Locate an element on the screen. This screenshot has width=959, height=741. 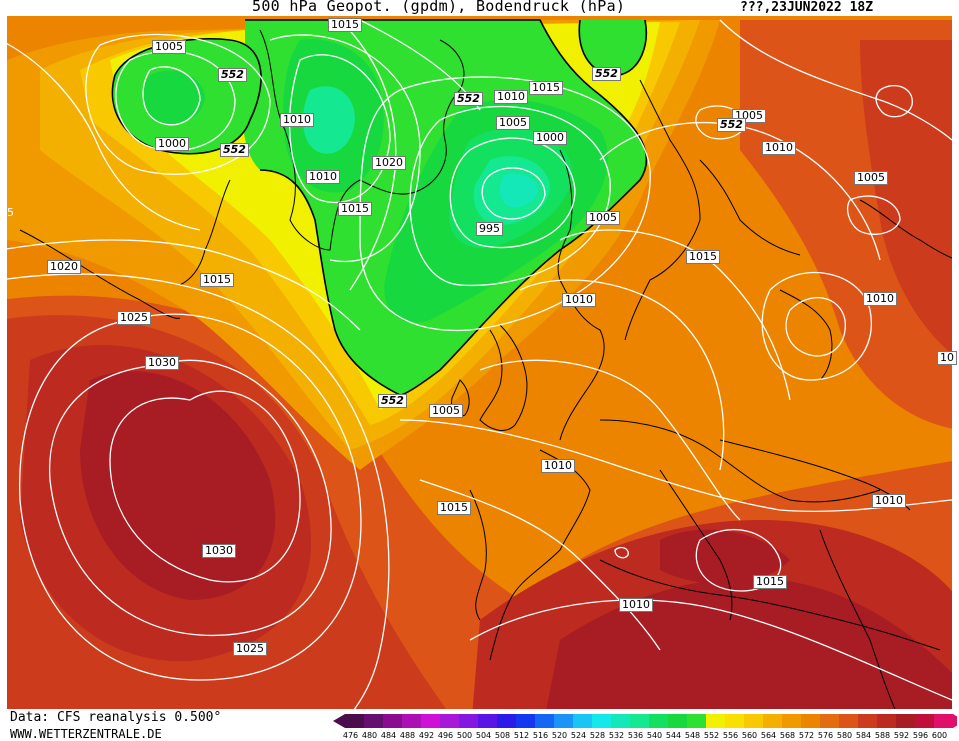
scale-tick-label: 576 is located at coordinates (825, 735).